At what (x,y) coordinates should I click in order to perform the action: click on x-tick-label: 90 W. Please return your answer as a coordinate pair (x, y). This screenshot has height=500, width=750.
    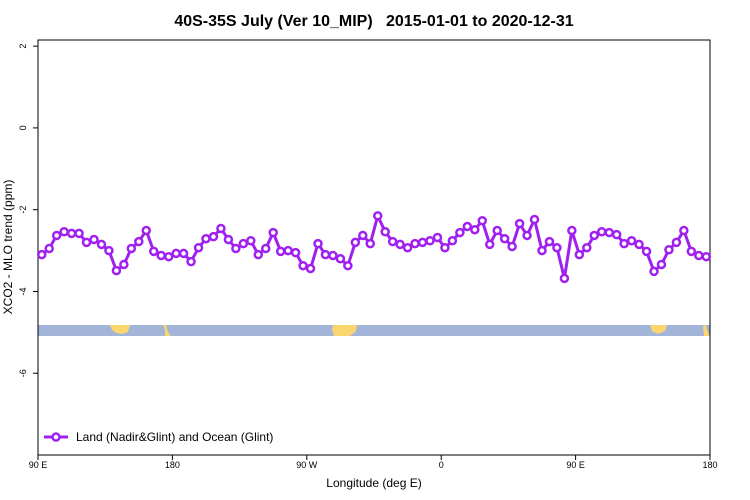
    Looking at the image, I should click on (307, 465).